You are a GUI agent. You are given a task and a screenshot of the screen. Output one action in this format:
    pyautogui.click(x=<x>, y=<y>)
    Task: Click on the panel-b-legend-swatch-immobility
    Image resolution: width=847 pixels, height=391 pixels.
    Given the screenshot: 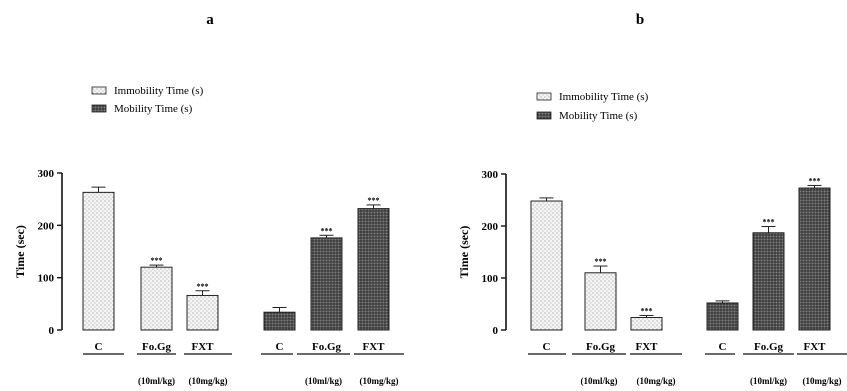 What is the action you would take?
    pyautogui.click(x=544, y=96)
    